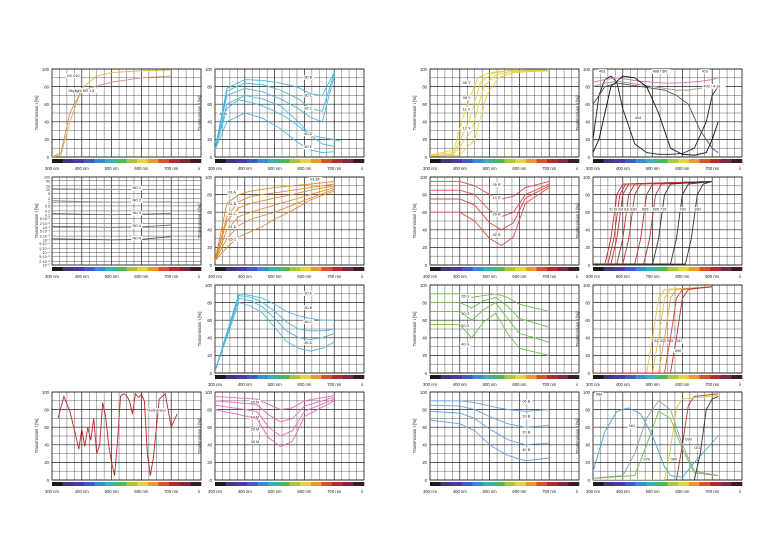  I want to click on series-label: 406 / 5N, so click(660, 72).